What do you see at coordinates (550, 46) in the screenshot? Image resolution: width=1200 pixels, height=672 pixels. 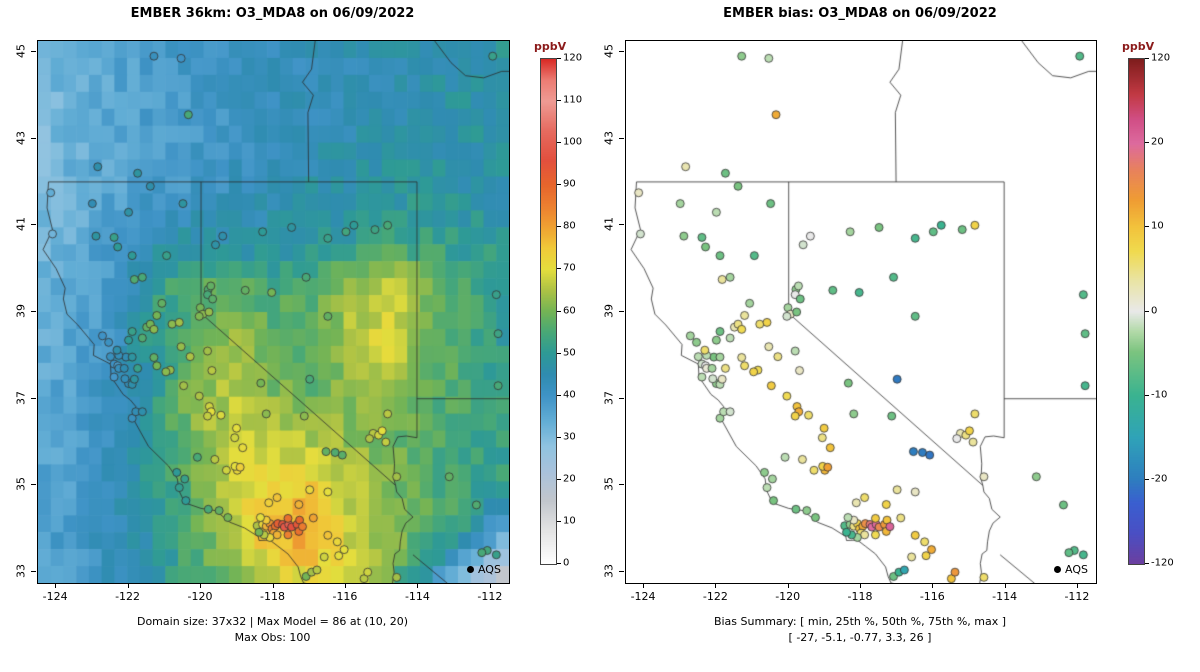 I see `left-colorbar-unit: ppbV` at bounding box center [550, 46].